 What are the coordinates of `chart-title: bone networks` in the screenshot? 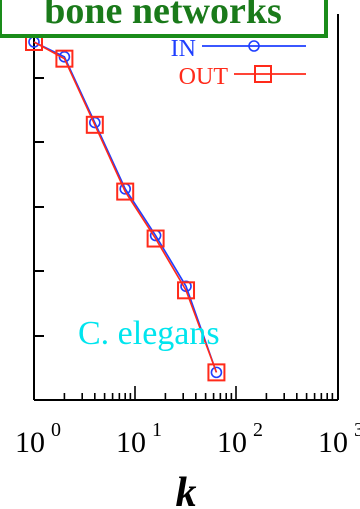 It's located at (163, 16).